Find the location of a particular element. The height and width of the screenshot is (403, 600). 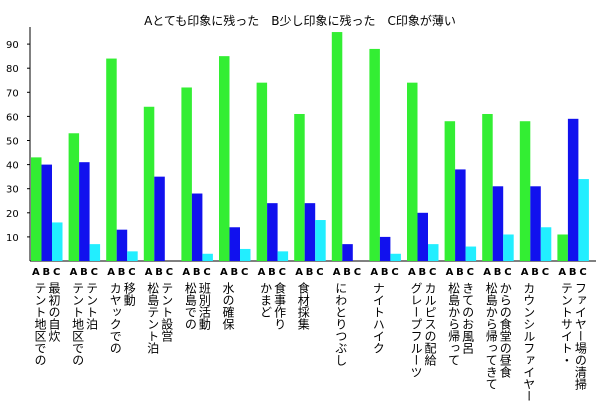

category-label-12: 松島から帰ってきて からの食堂の昼食 is located at coordinates (498, 336).